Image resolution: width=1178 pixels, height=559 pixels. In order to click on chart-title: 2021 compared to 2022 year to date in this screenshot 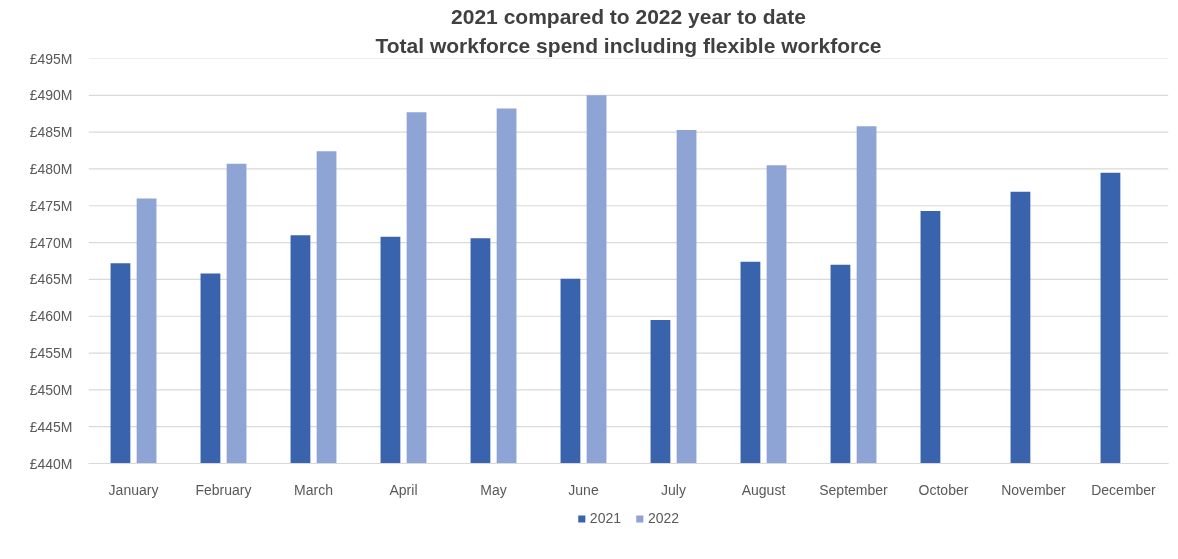, I will do `click(628, 16)`.